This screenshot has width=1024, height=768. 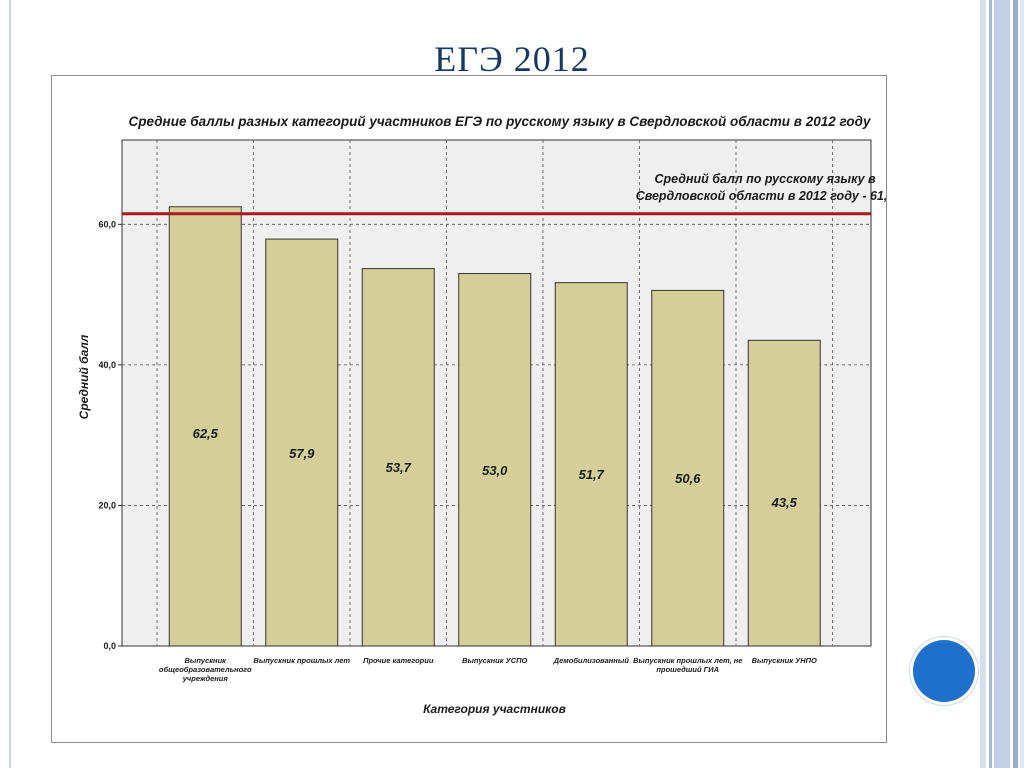 What do you see at coordinates (512, 59) in the screenshot?
I see `slide-title: ЕГЭ 2012` at bounding box center [512, 59].